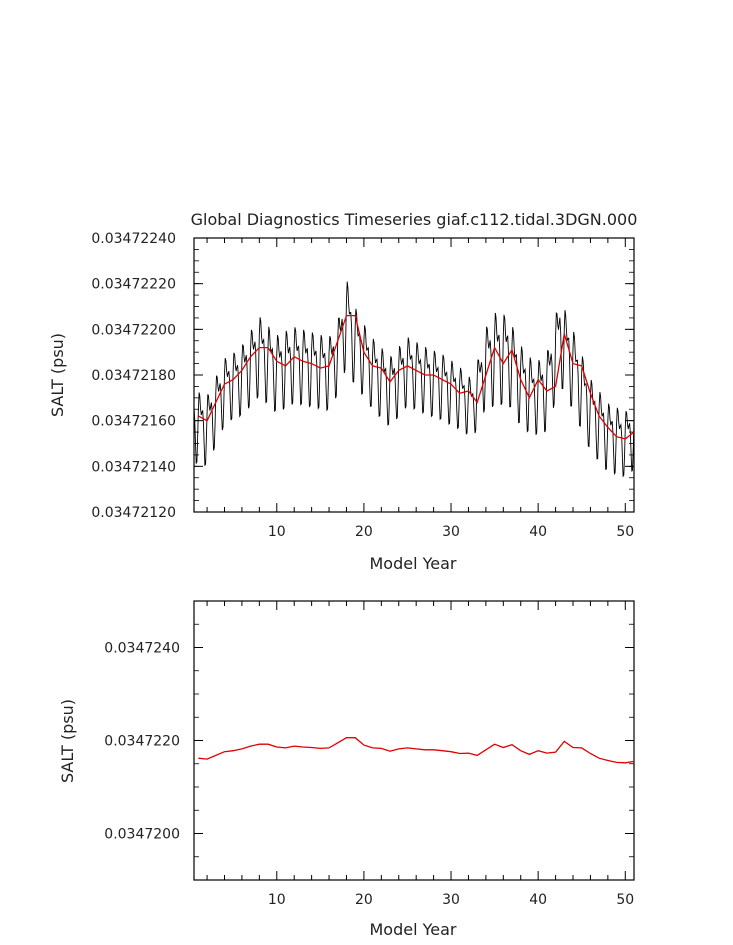 This screenshot has width=733, height=945. I want to click on bottom-y-tick-label: 0.0347220, so click(142, 742).